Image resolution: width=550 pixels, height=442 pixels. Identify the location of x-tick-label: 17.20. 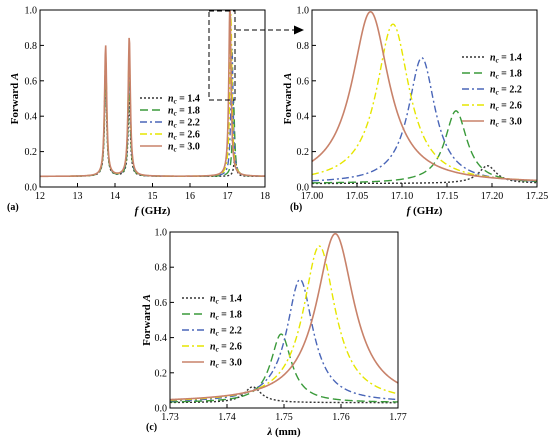
(492, 196).